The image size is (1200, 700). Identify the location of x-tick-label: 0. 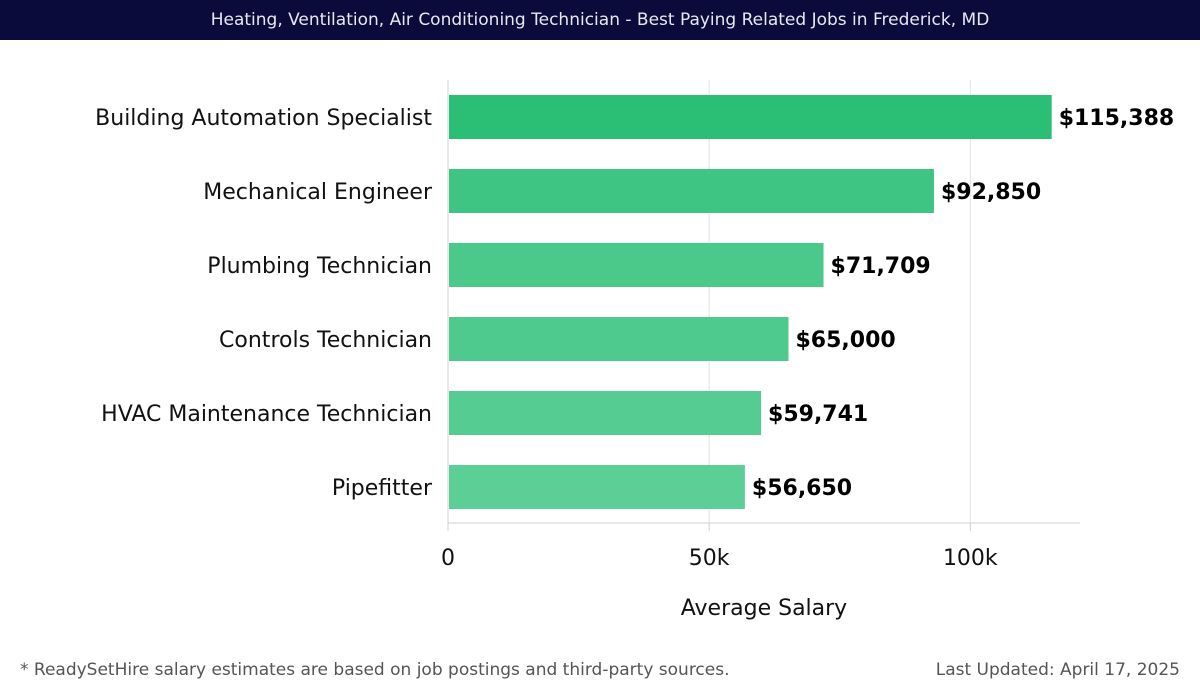
(448, 558).